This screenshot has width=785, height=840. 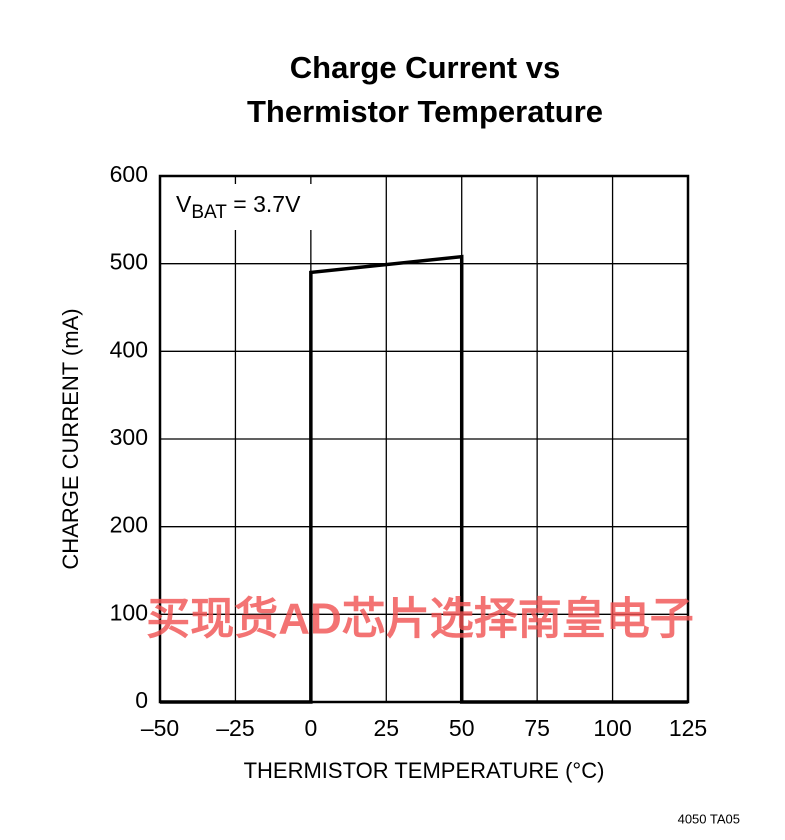 I want to click on x-tick-label: 125, so click(x=688, y=728).